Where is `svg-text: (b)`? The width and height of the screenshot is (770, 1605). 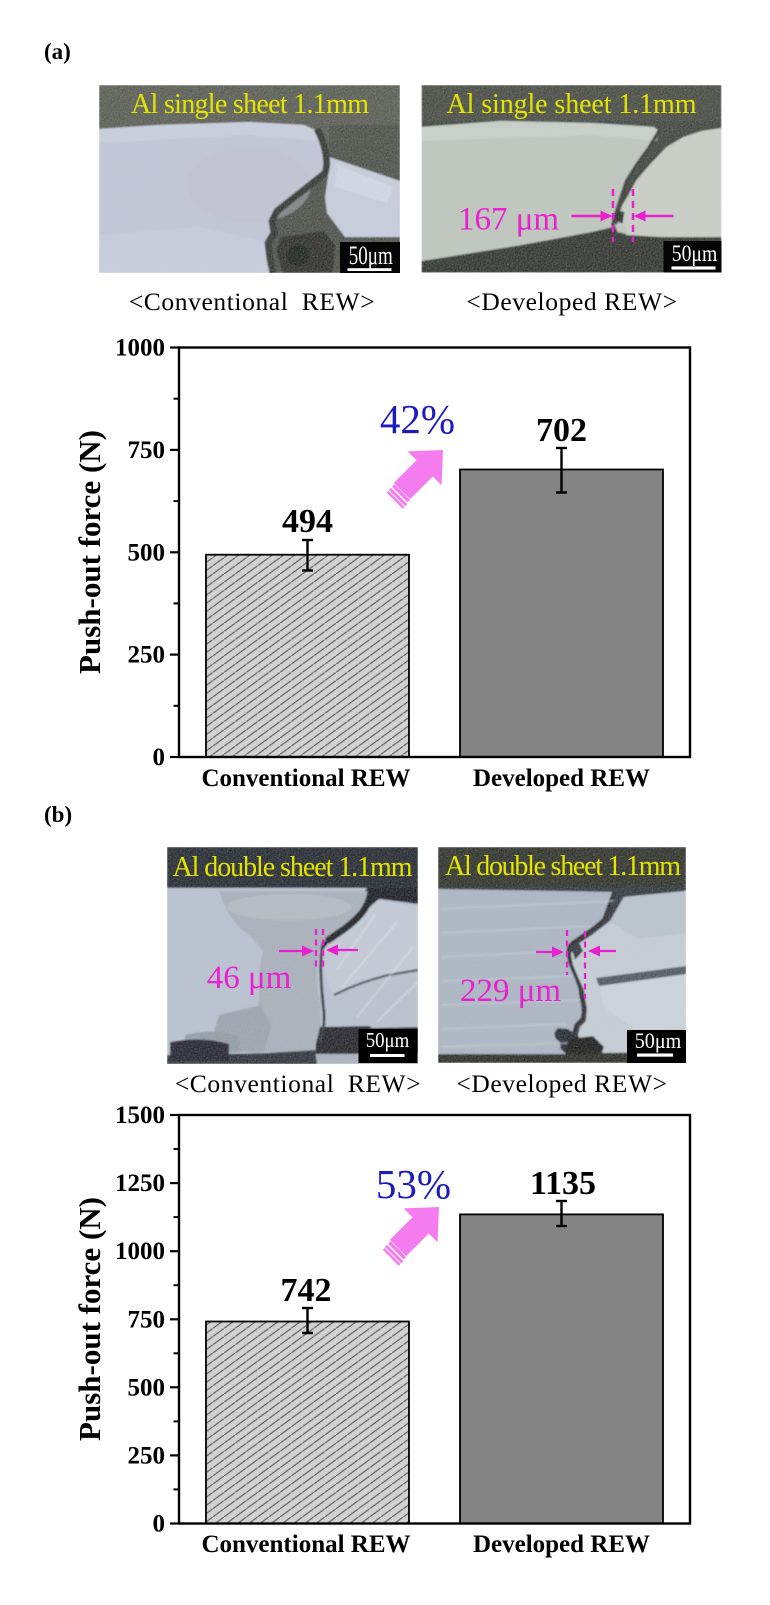
svg-text: (b) is located at coordinates (58, 814).